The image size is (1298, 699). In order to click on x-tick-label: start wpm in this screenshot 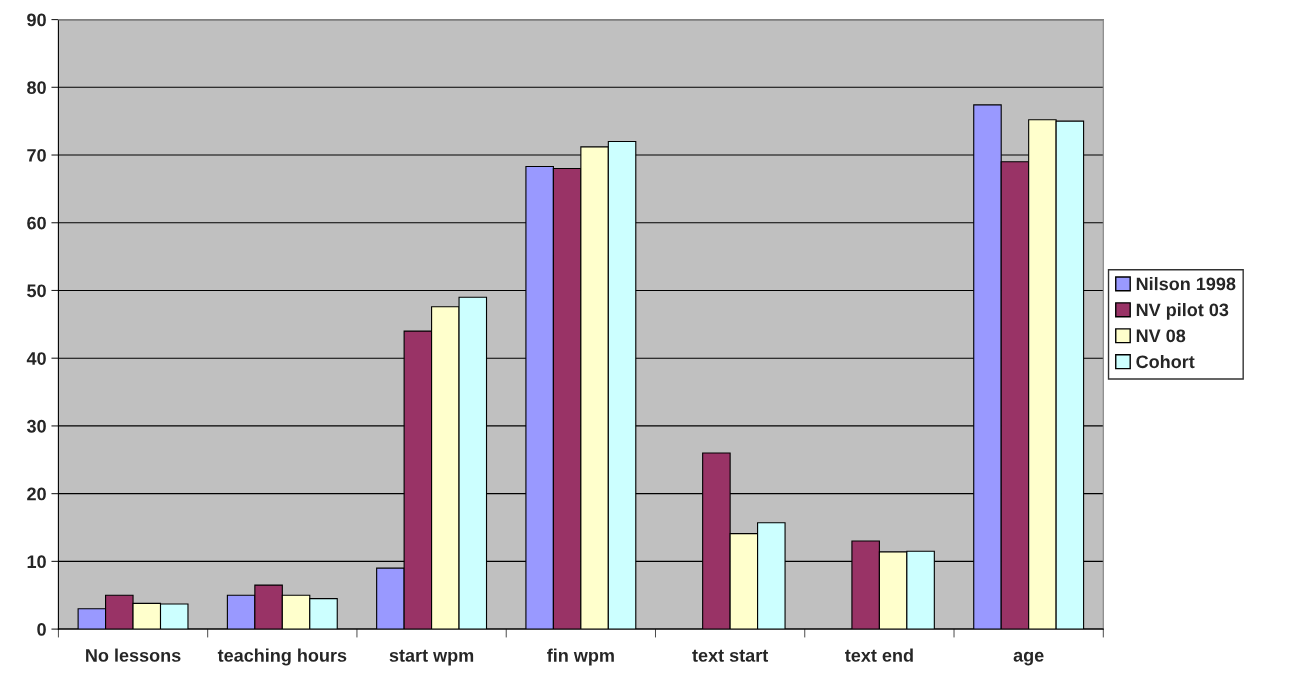, I will do `click(431, 657)`.